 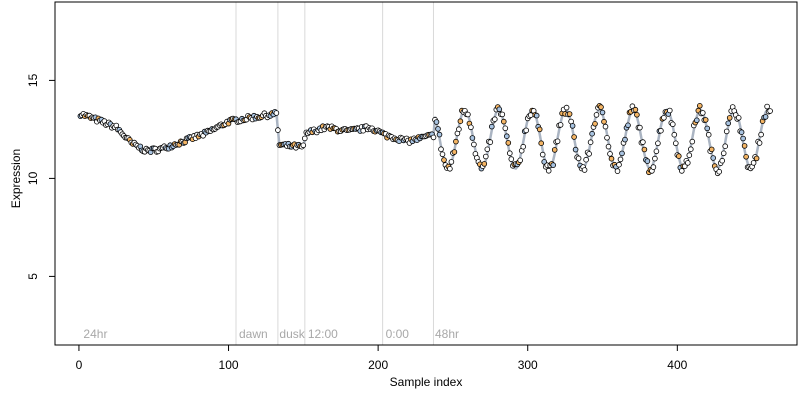 I want to click on y-tick-label: 5, so click(x=33, y=276).